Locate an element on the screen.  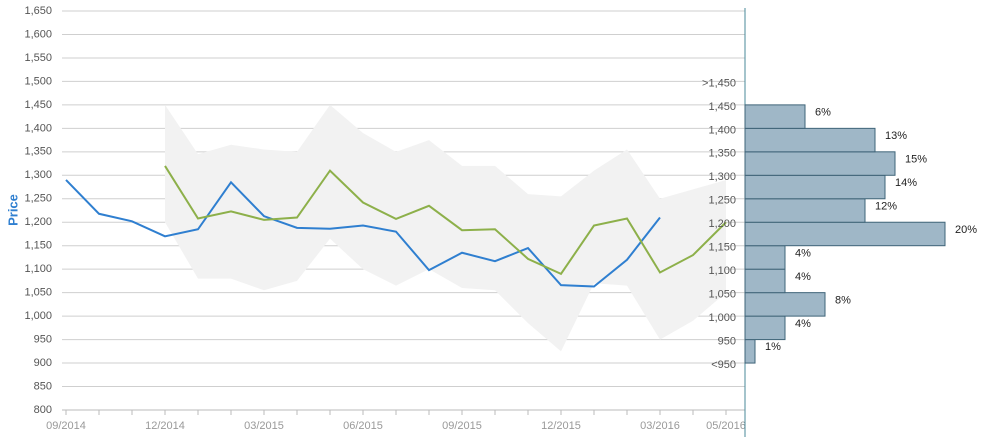
line-series is located at coordinates (445, 220).